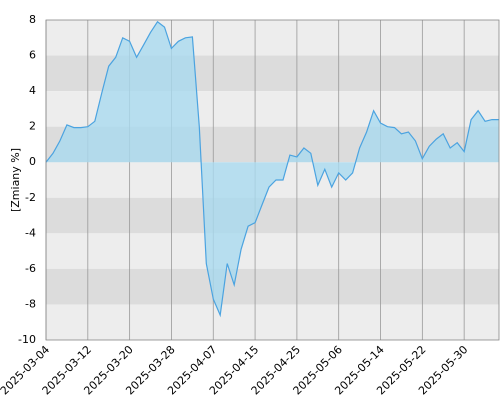 The width and height of the screenshot is (500, 400). What do you see at coordinates (30, 303) in the screenshot?
I see `y-tick-label: -8` at bounding box center [30, 303].